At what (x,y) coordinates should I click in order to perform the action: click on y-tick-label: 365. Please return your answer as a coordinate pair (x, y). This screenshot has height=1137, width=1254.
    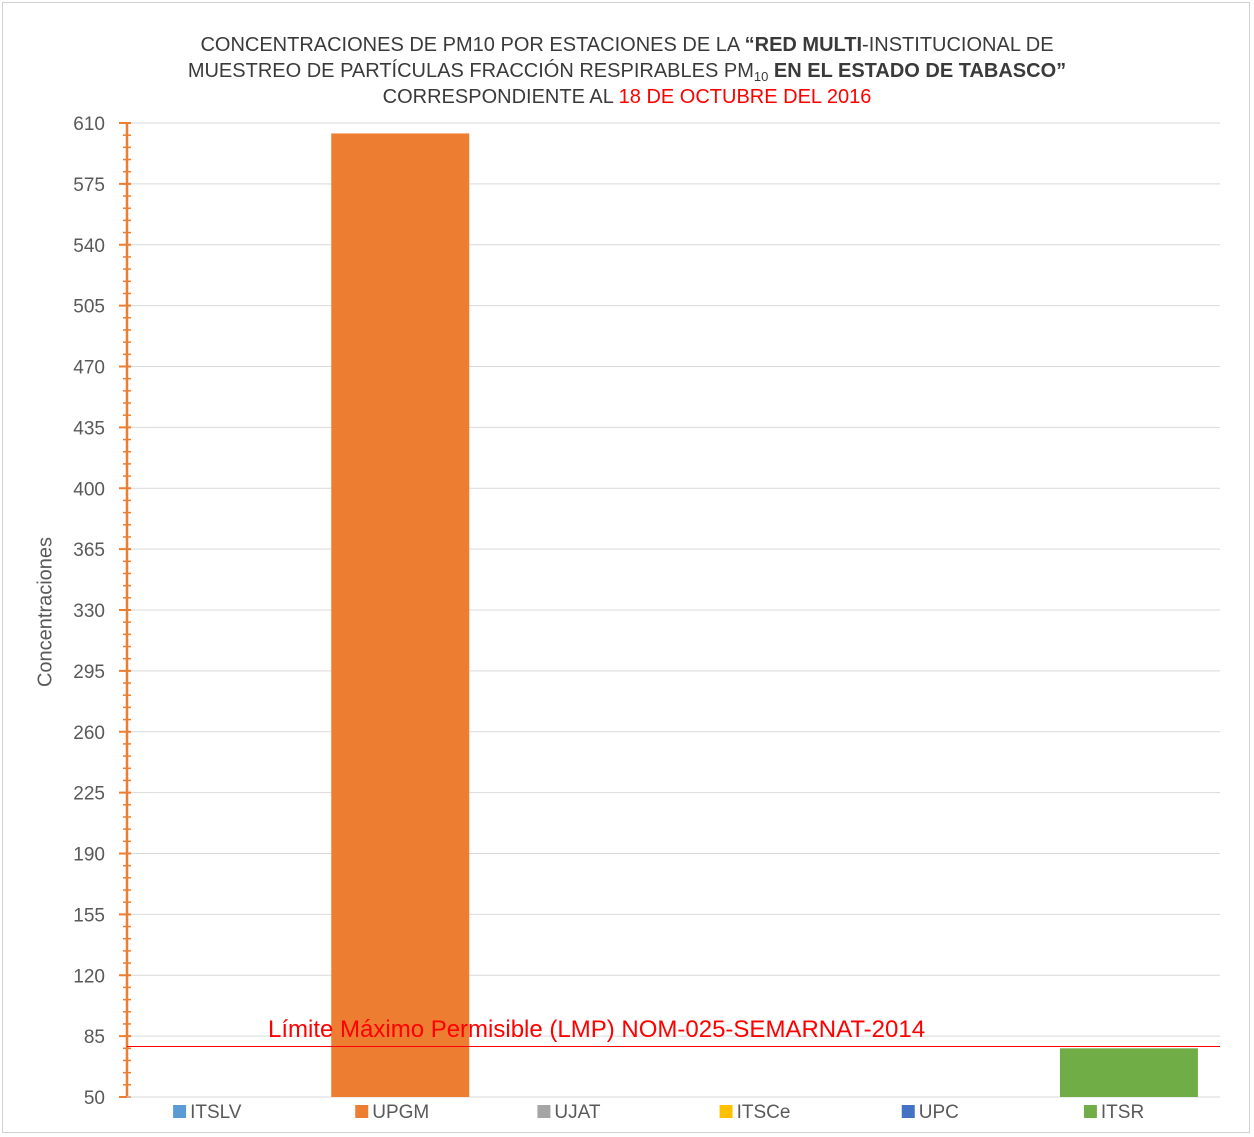
    Looking at the image, I should click on (89, 550).